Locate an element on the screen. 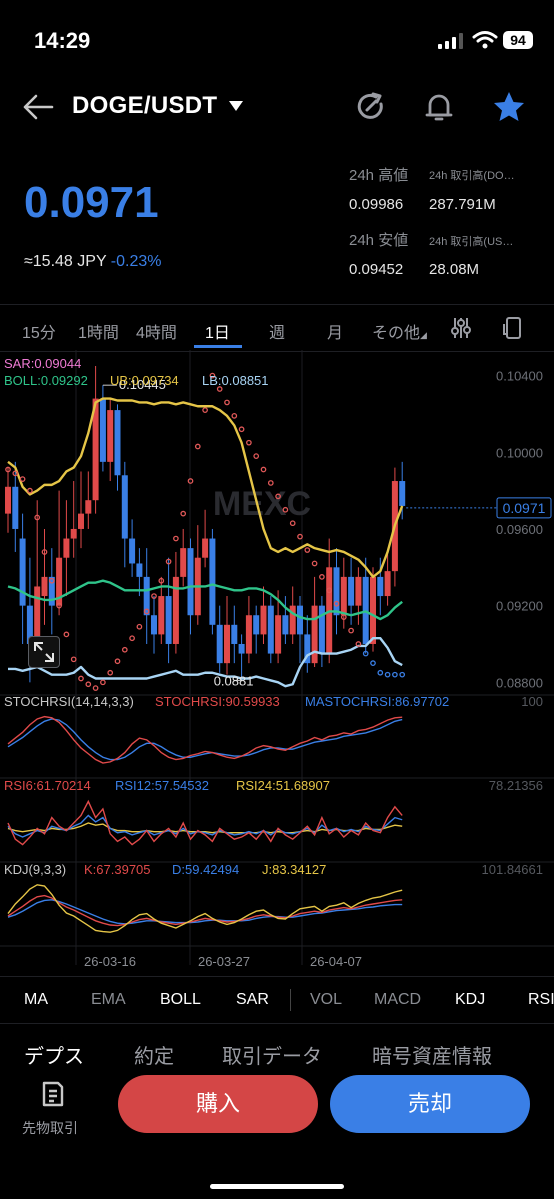  share-icon is located at coordinates (371, 107).